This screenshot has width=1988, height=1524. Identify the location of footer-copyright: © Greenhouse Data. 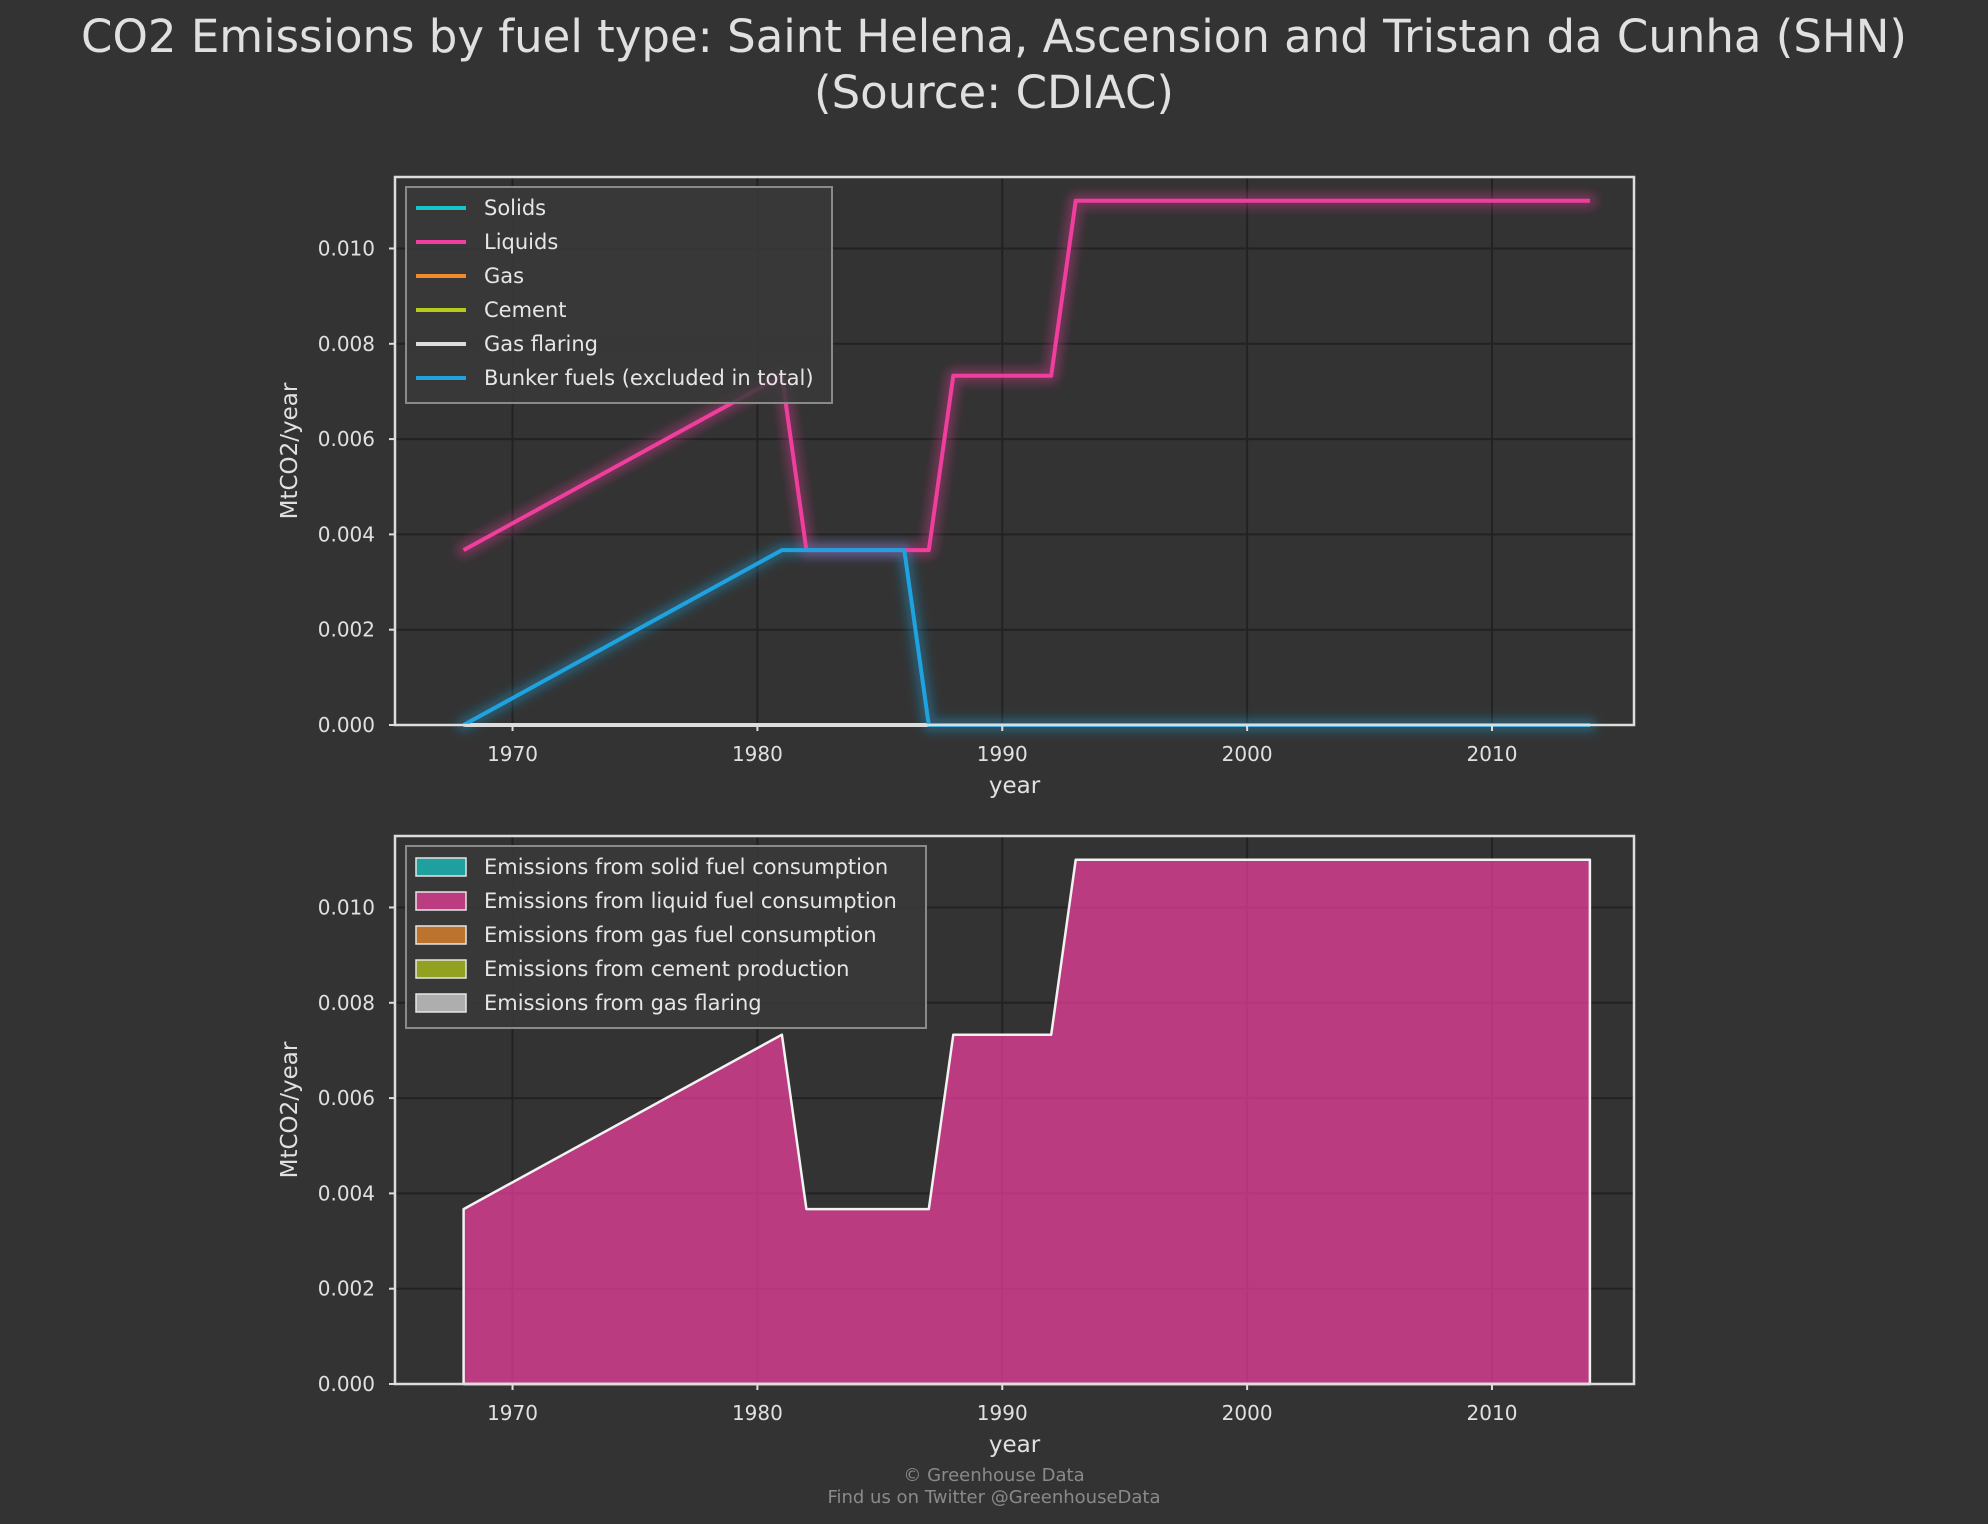
(993, 1475).